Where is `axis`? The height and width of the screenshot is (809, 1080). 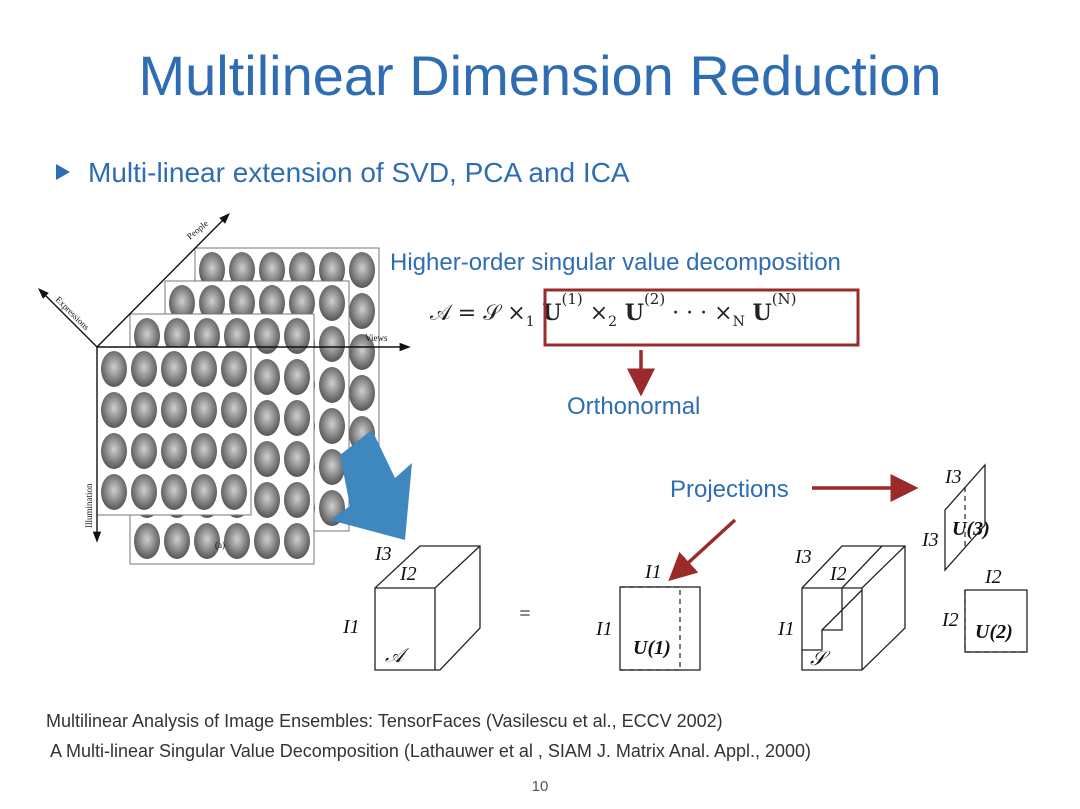 axis is located at coordinates (68, 318).